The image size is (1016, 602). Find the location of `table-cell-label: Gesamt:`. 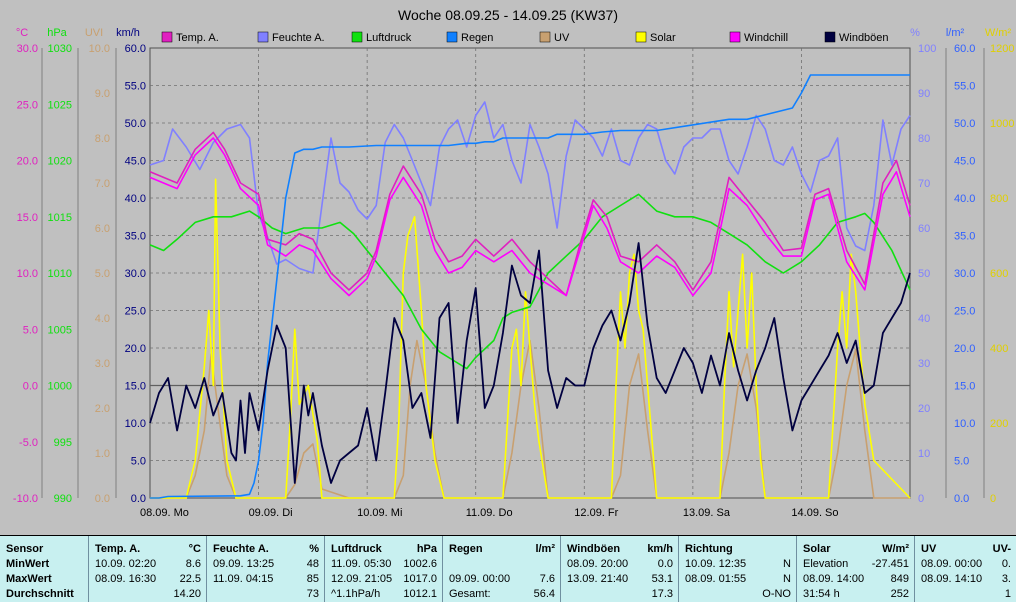

table-cell-label: Gesamt: is located at coordinates (470, 594).